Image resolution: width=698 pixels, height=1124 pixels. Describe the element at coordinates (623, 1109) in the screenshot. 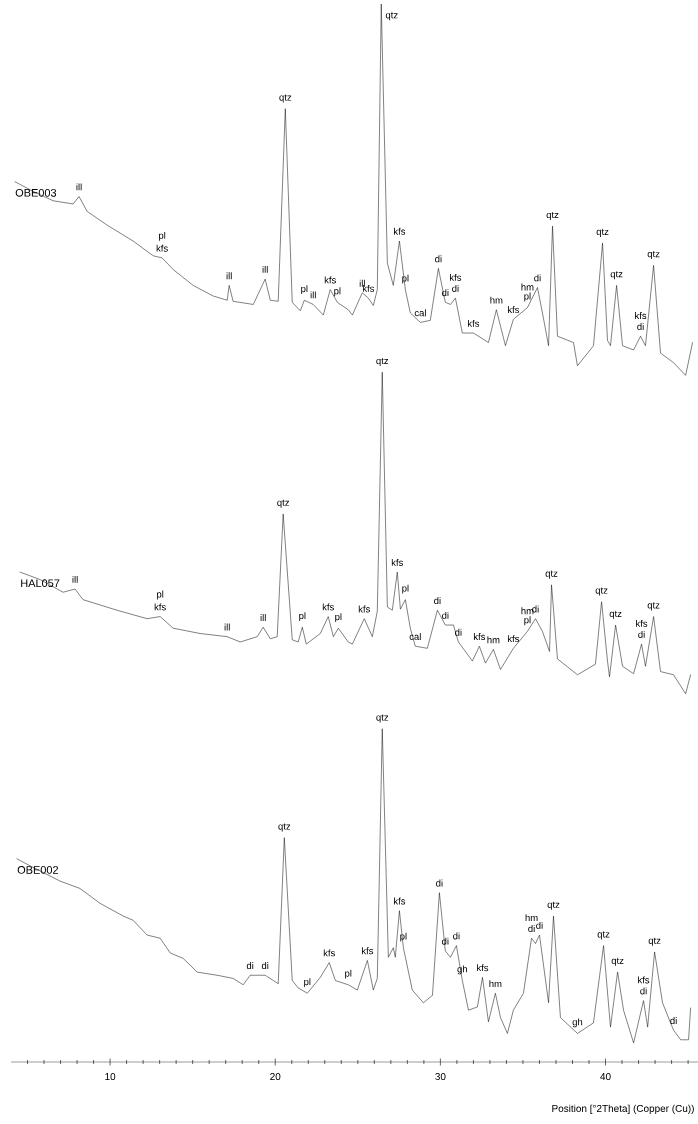

I see `x-axis-title: Position [°2Theta] (Copper (Cu))` at that location.